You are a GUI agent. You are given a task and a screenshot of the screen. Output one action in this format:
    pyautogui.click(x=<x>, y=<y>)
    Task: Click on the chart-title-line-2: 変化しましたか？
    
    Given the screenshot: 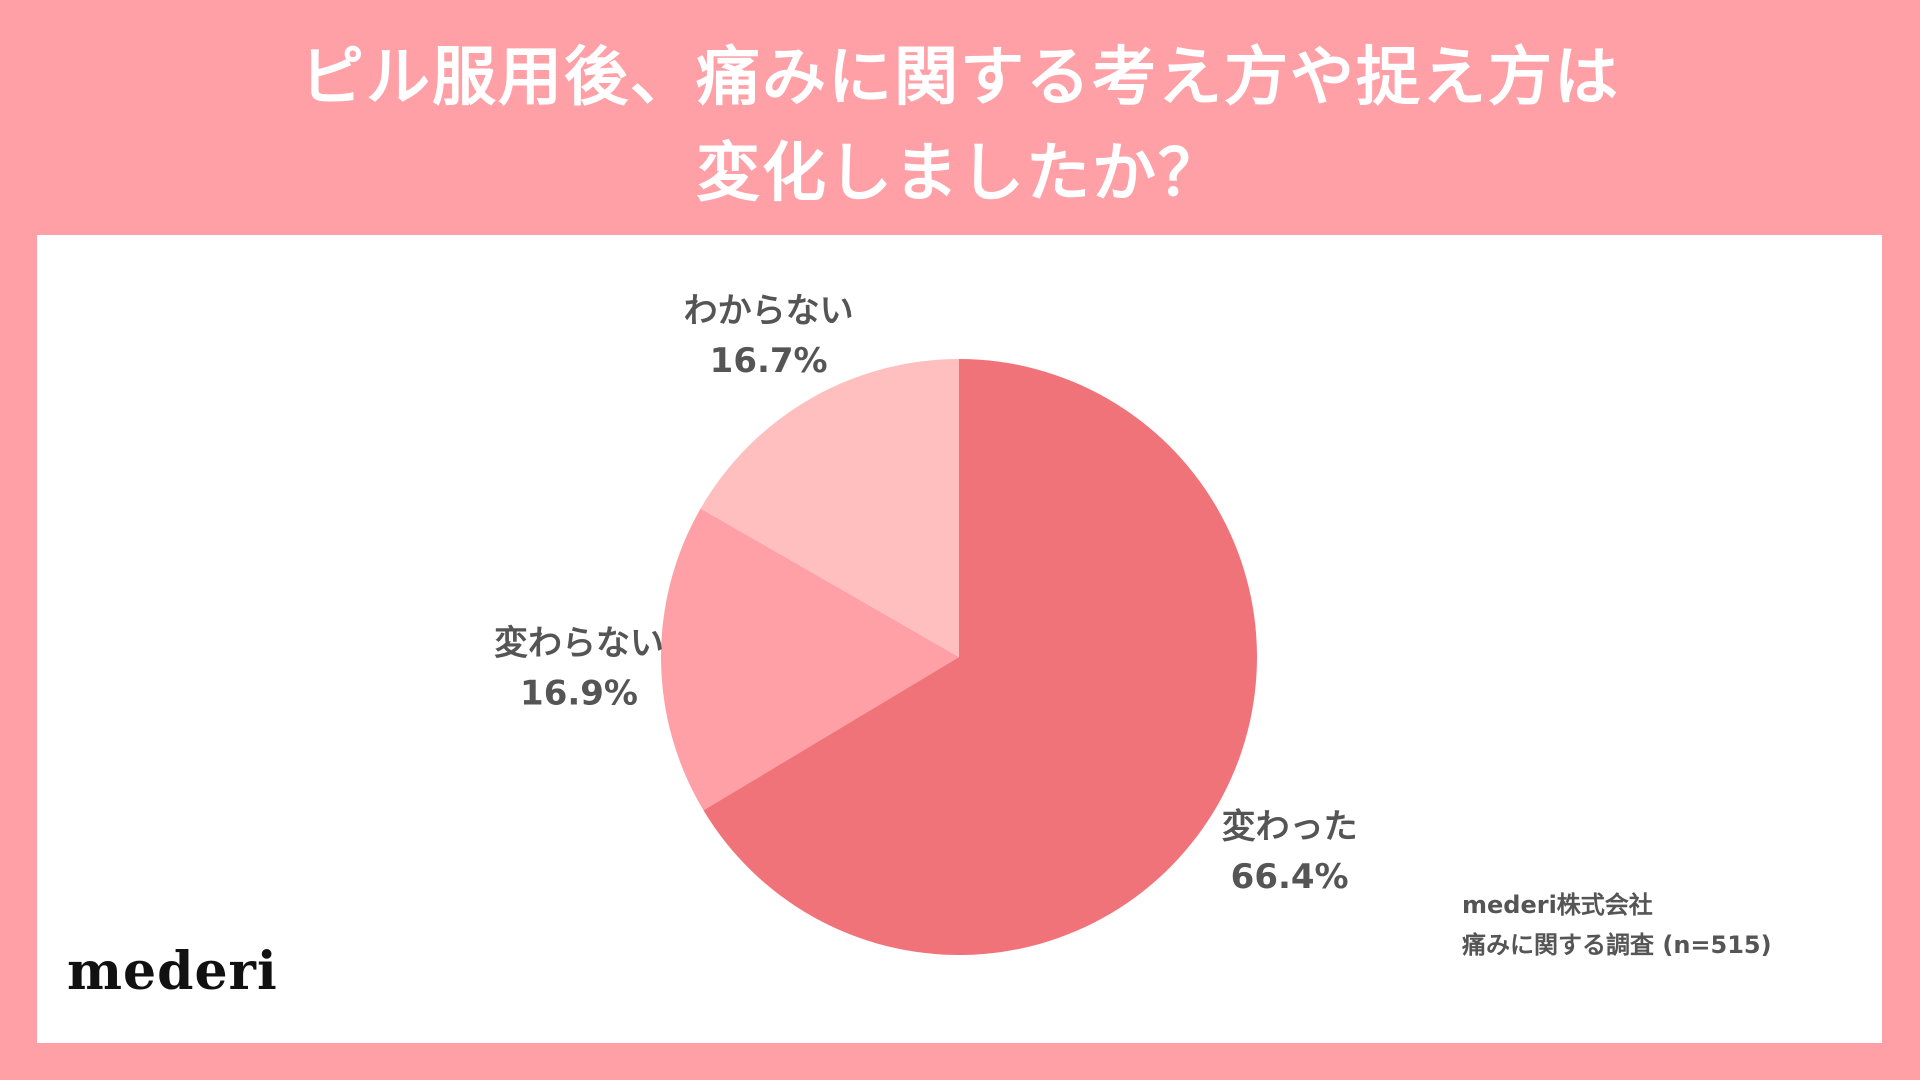 What is the action you would take?
    pyautogui.click(x=960, y=174)
    